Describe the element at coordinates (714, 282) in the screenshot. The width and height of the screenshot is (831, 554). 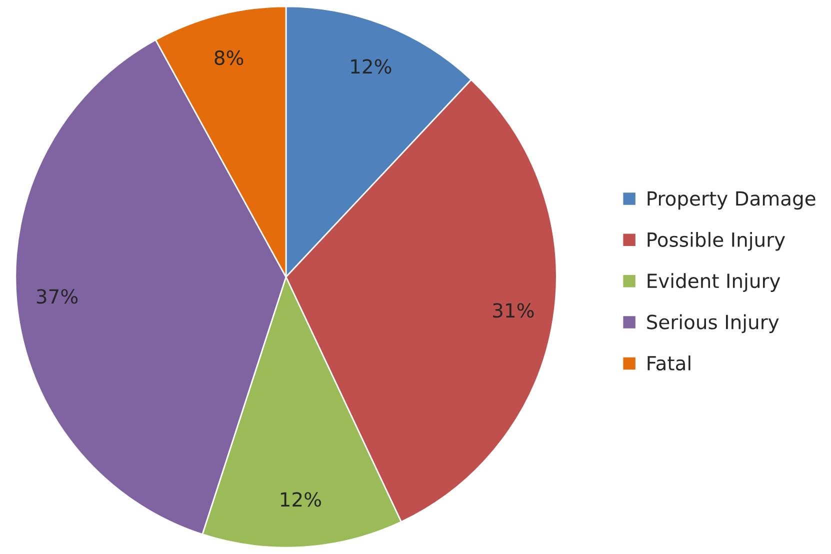
I see `legend-label: Evident Injury` at that location.